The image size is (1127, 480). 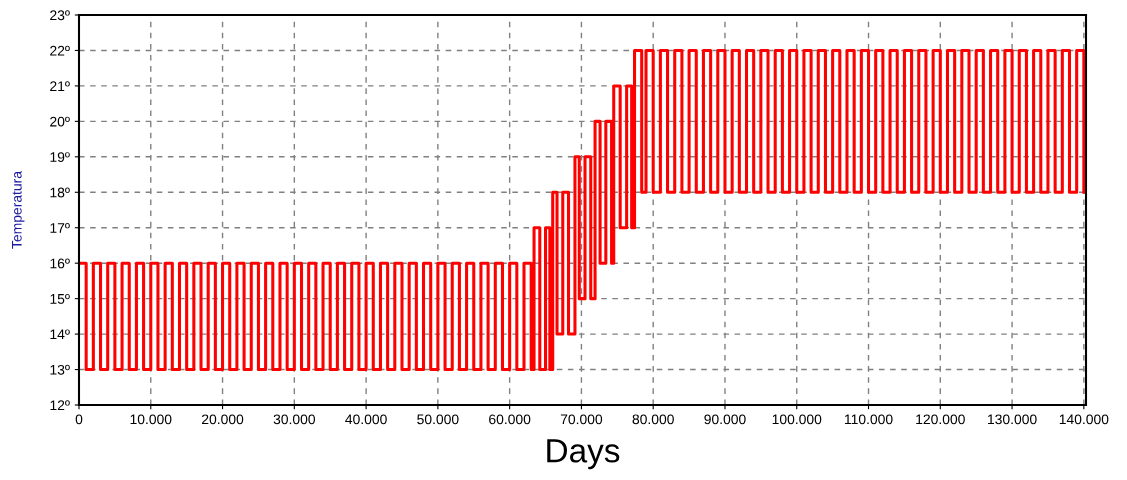 What do you see at coordinates (366, 419) in the screenshot?
I see `x-tick-label: 40.000` at bounding box center [366, 419].